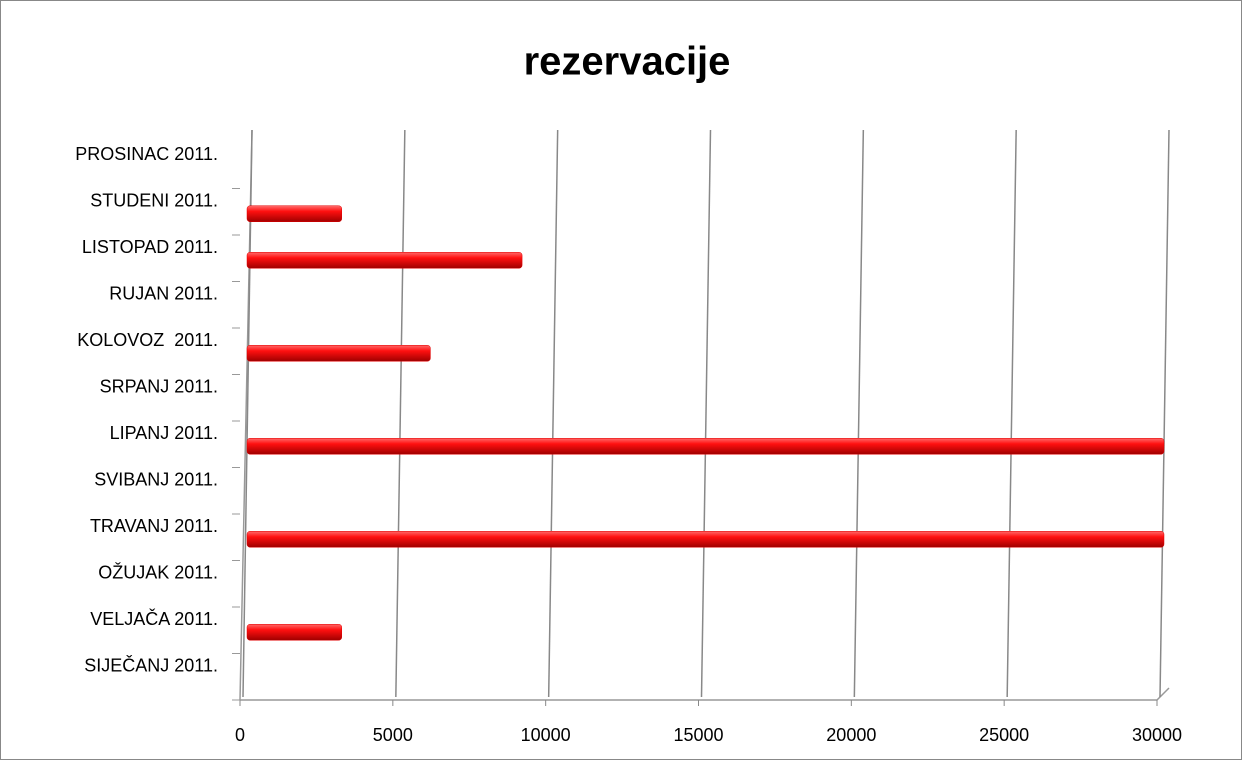 This screenshot has height=760, width=1242. I want to click on y-tick-label: VELJAČA 2011., so click(154, 618).